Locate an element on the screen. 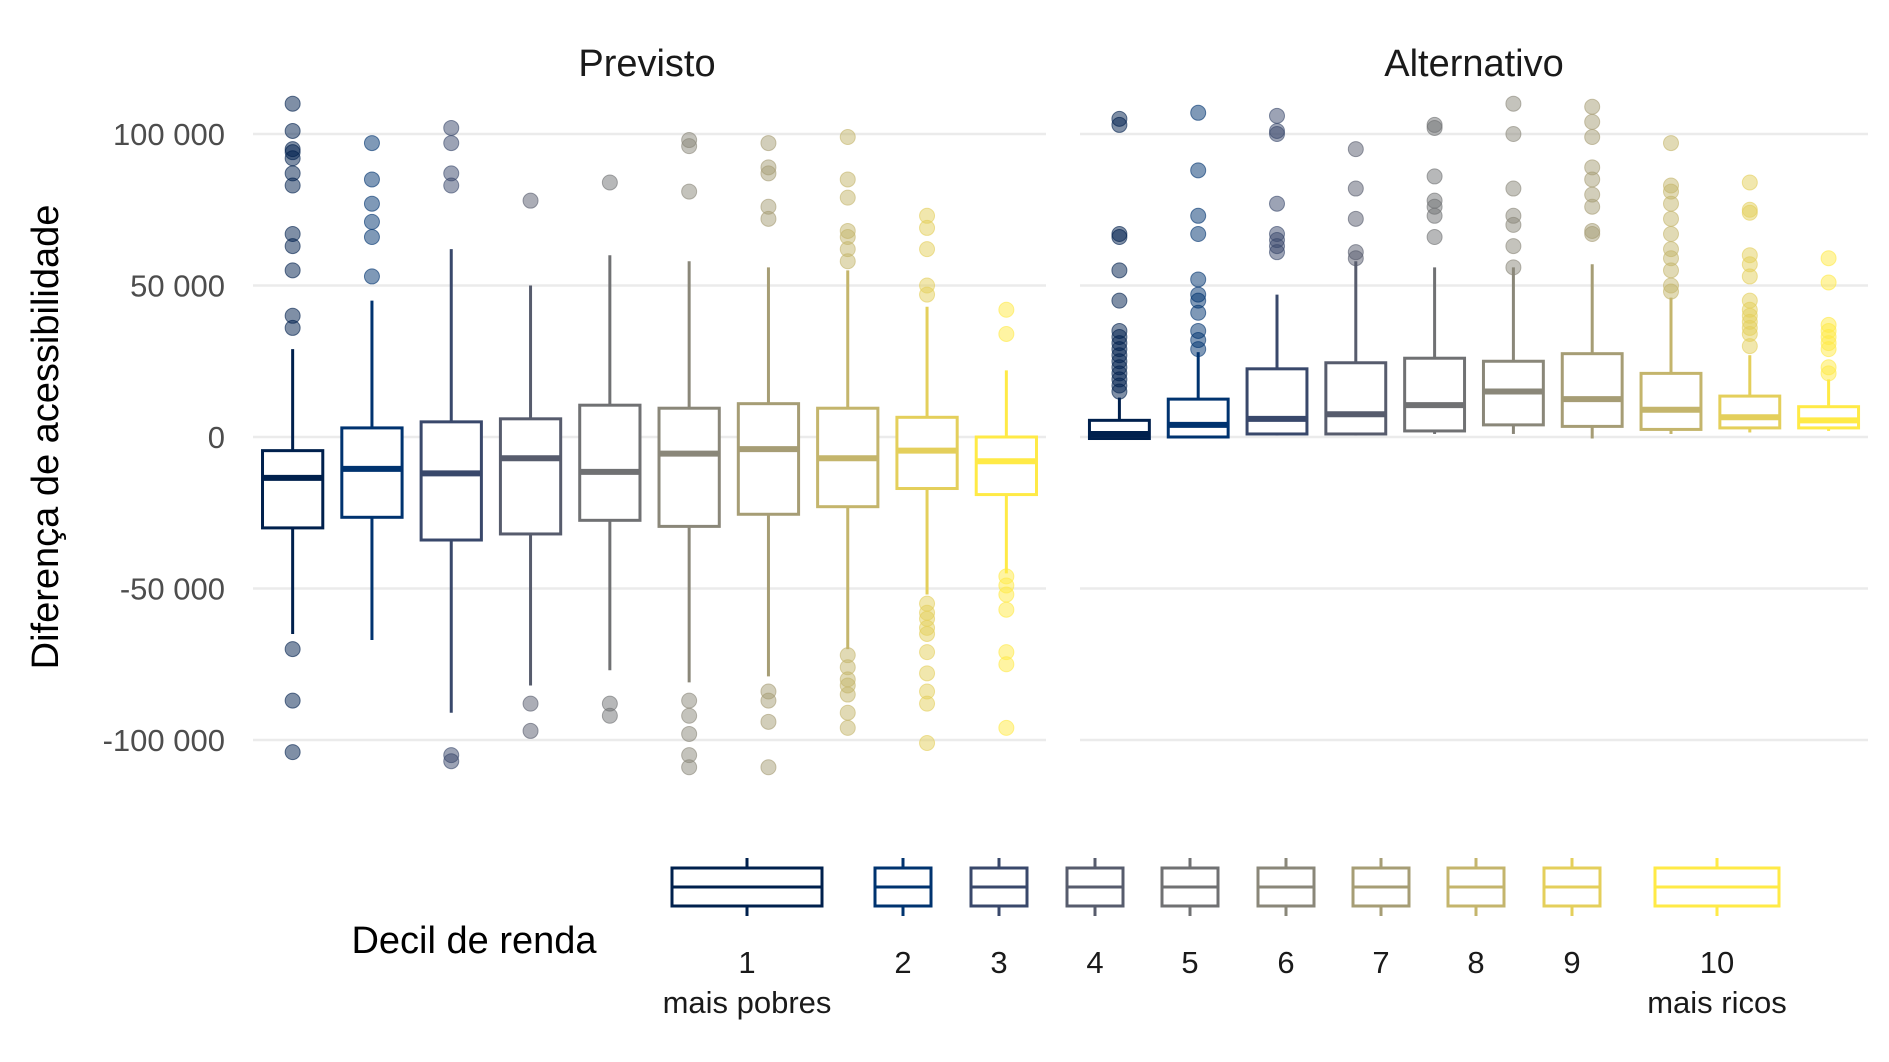 This screenshot has width=1889, height=1062. facet-title-previsto: Previsto is located at coordinates (646, 64).